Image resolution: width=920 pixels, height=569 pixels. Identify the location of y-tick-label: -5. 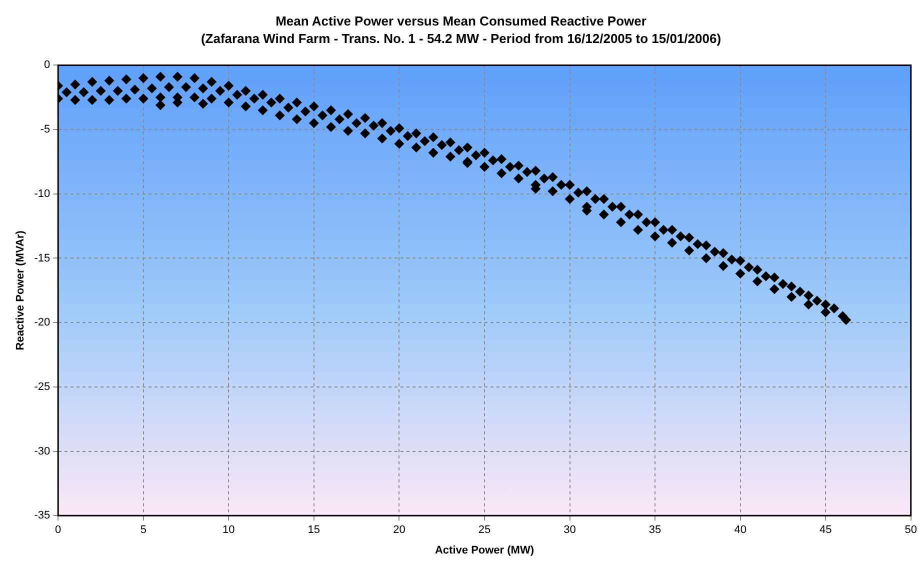
(45, 130).